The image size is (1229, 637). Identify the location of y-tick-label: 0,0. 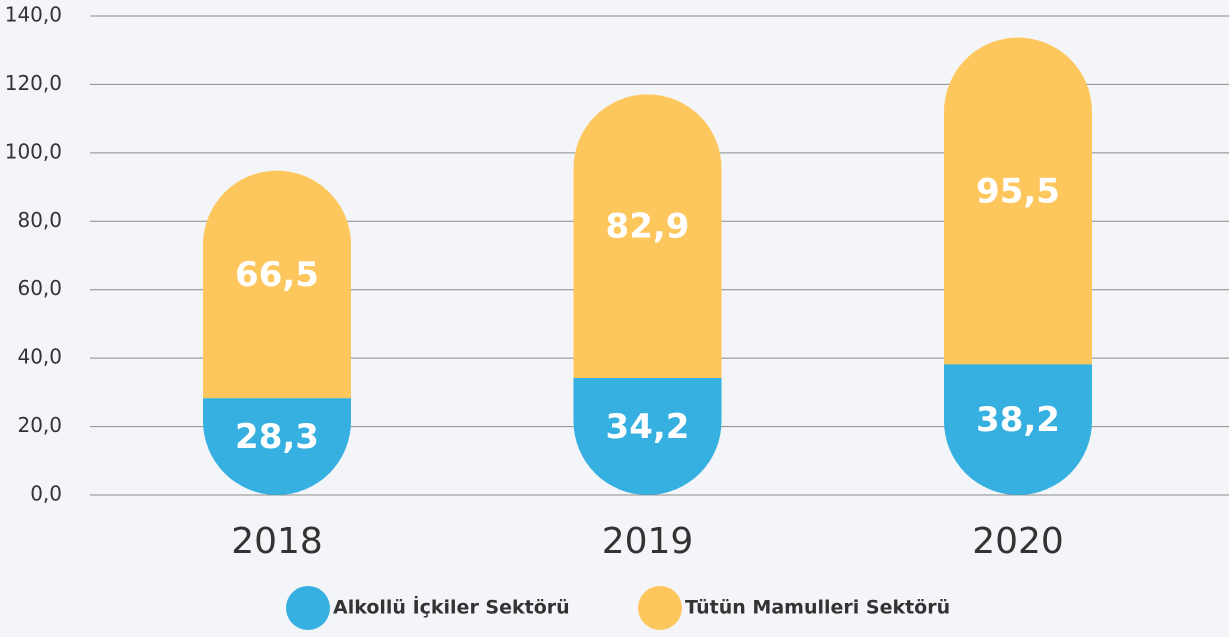
(46, 494).